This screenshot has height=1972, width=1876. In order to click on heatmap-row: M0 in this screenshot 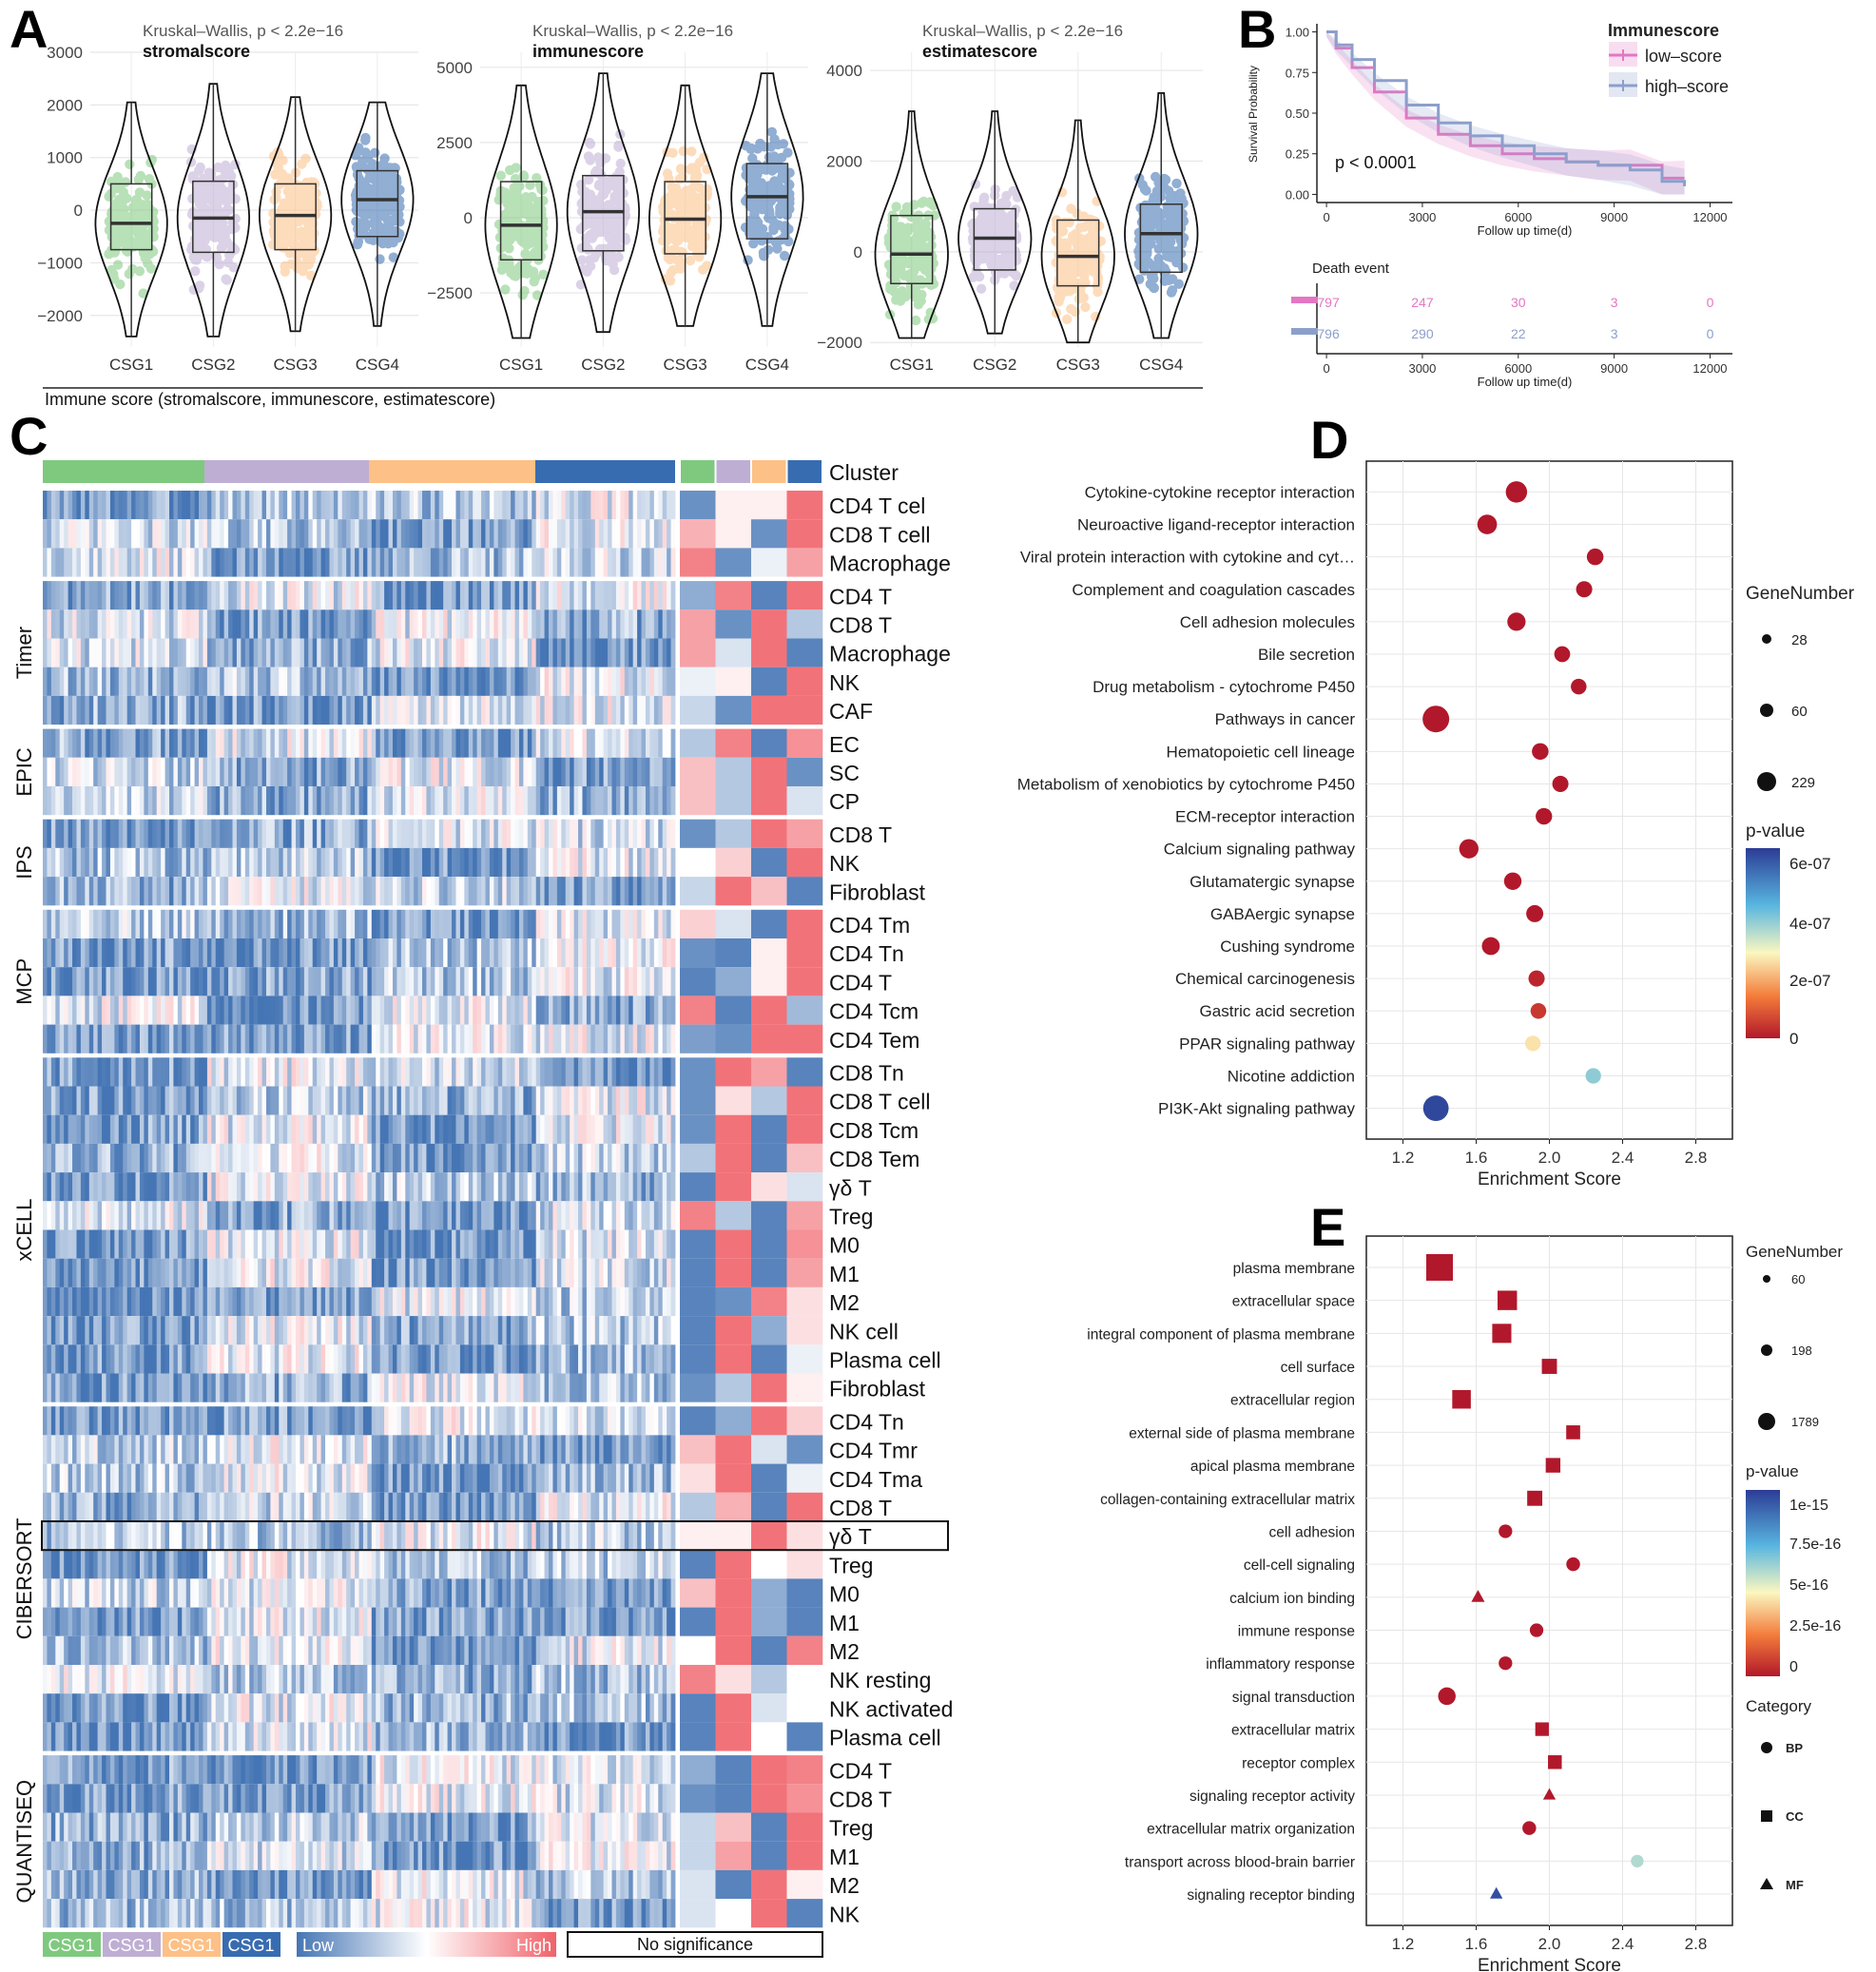, I will do `click(451, 1593)`.